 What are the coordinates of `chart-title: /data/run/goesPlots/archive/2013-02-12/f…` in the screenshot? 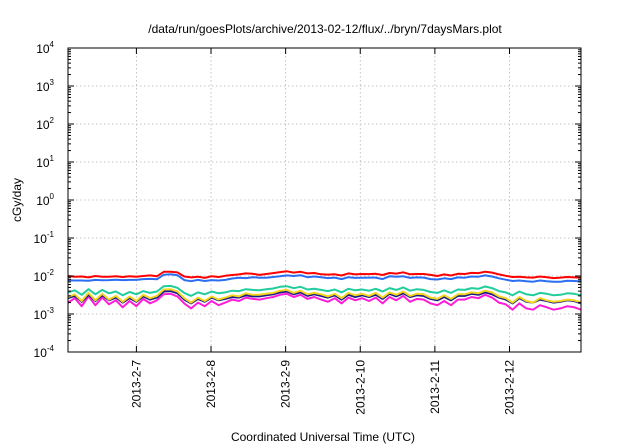 It's located at (325, 29).